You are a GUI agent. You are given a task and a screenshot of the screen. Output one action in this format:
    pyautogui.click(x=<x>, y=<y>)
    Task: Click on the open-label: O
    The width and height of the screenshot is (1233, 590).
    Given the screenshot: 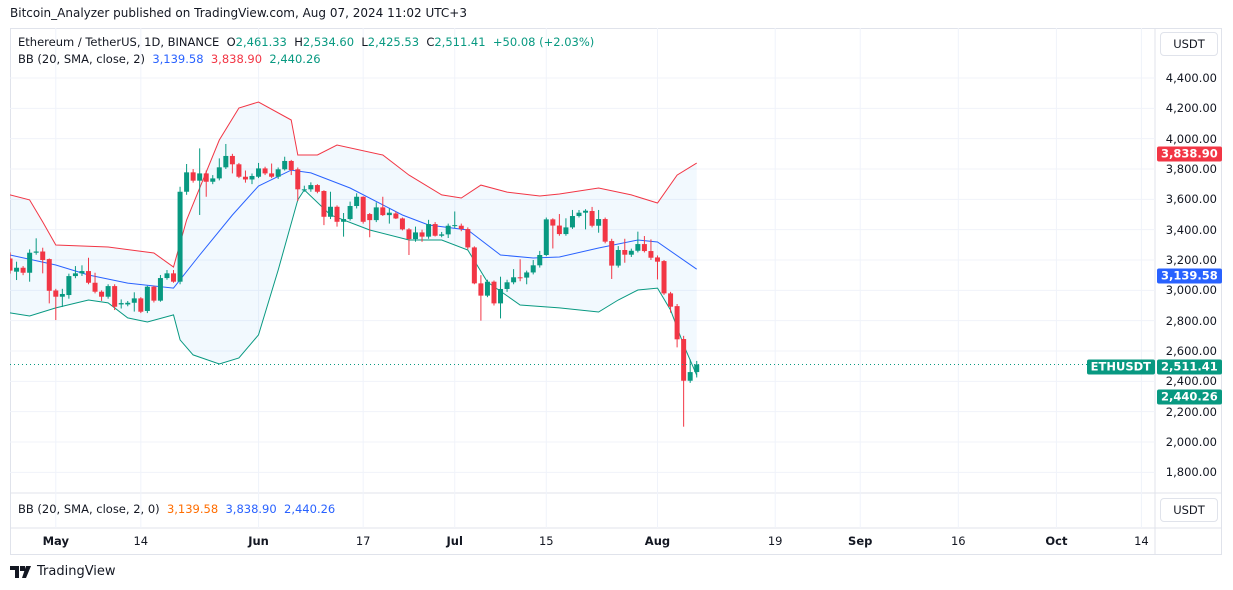 What is the action you would take?
    pyautogui.click(x=231, y=42)
    